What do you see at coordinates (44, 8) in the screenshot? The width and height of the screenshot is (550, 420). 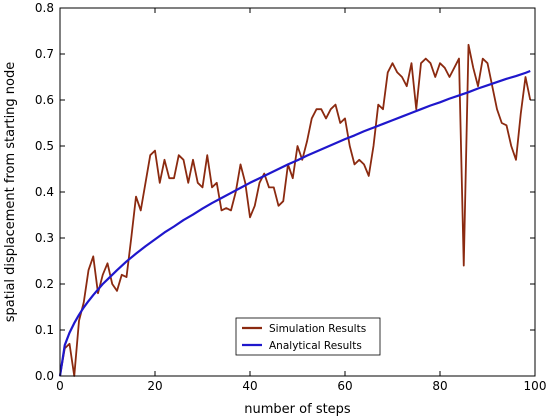 I see `y-tick-label: 0.8` at bounding box center [44, 8].